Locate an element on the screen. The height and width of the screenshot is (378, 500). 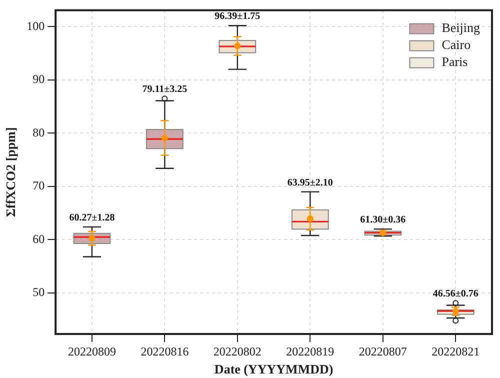
x-tick-label: 20220819 is located at coordinates (310, 351).